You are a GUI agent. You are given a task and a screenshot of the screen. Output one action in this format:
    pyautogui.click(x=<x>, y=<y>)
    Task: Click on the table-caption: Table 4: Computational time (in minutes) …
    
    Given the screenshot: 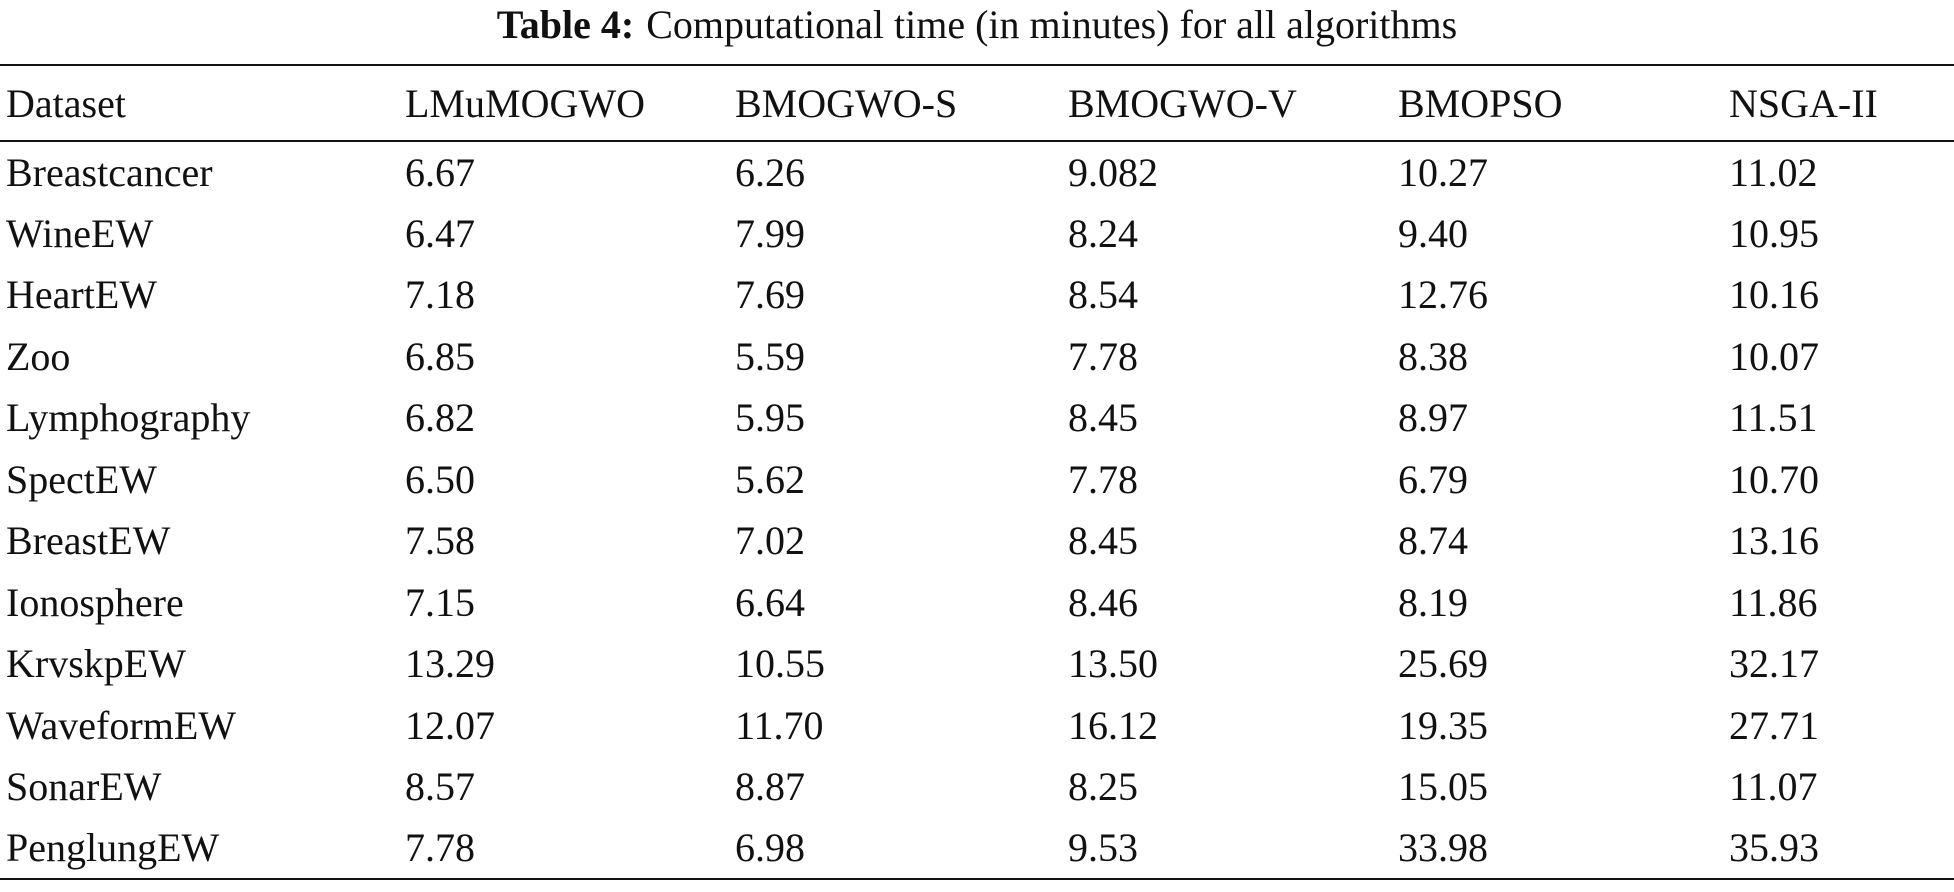 What is the action you would take?
    pyautogui.click(x=977, y=25)
    